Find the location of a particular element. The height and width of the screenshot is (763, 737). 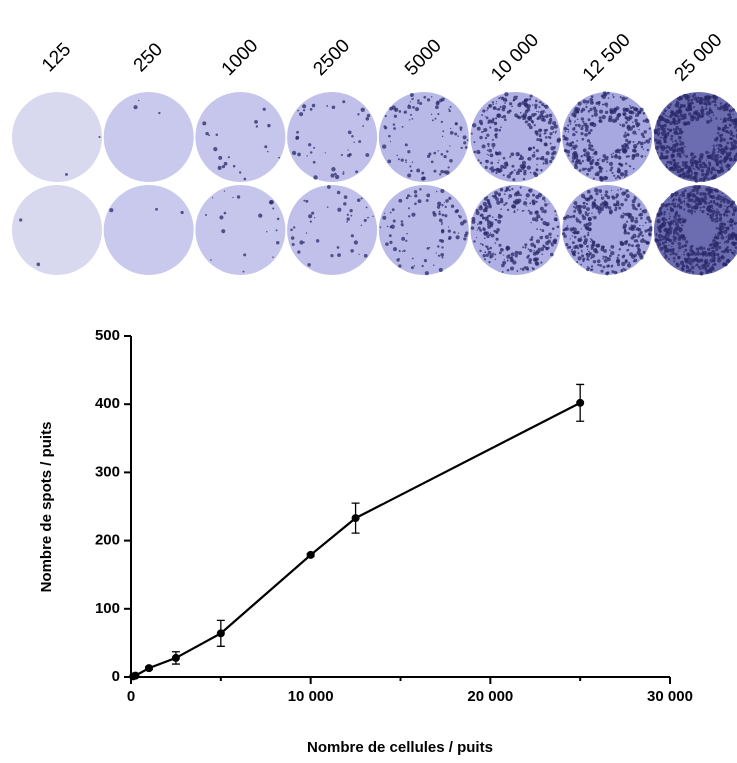

well is located at coordinates (423, 230).